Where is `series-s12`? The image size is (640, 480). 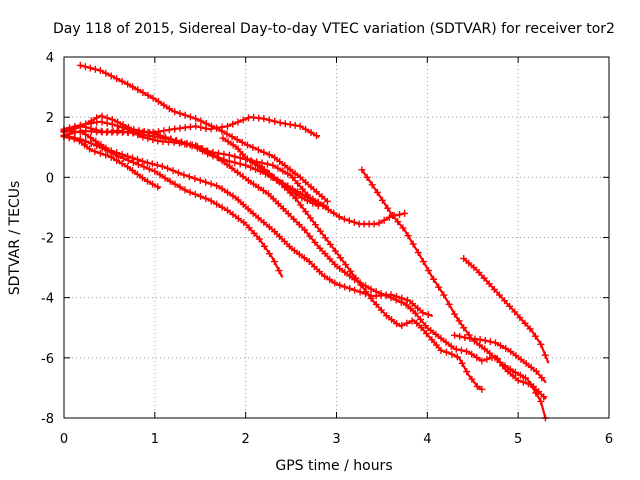
series-s12 is located at coordinates (499, 357).